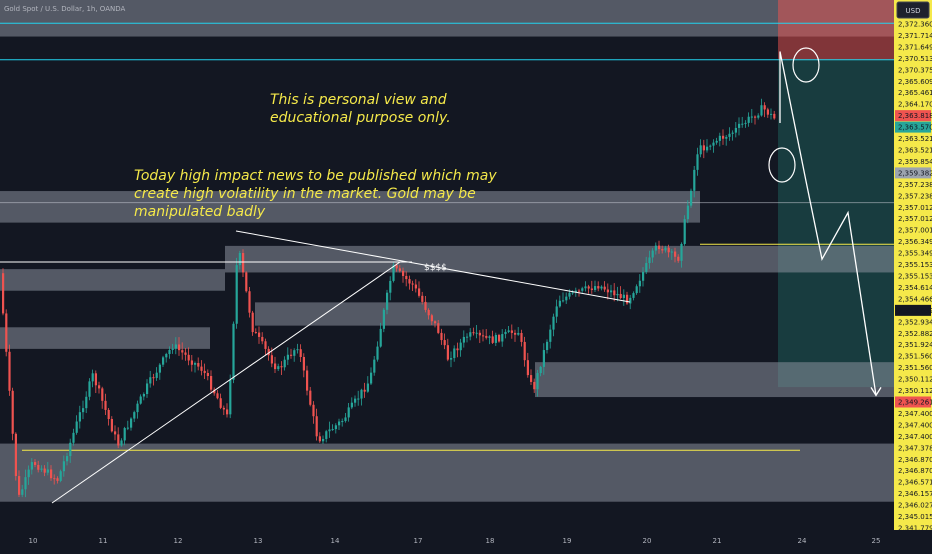 This screenshot has width=932, height=554. I want to click on news-line-3: manipulated badly, so click(200, 212).